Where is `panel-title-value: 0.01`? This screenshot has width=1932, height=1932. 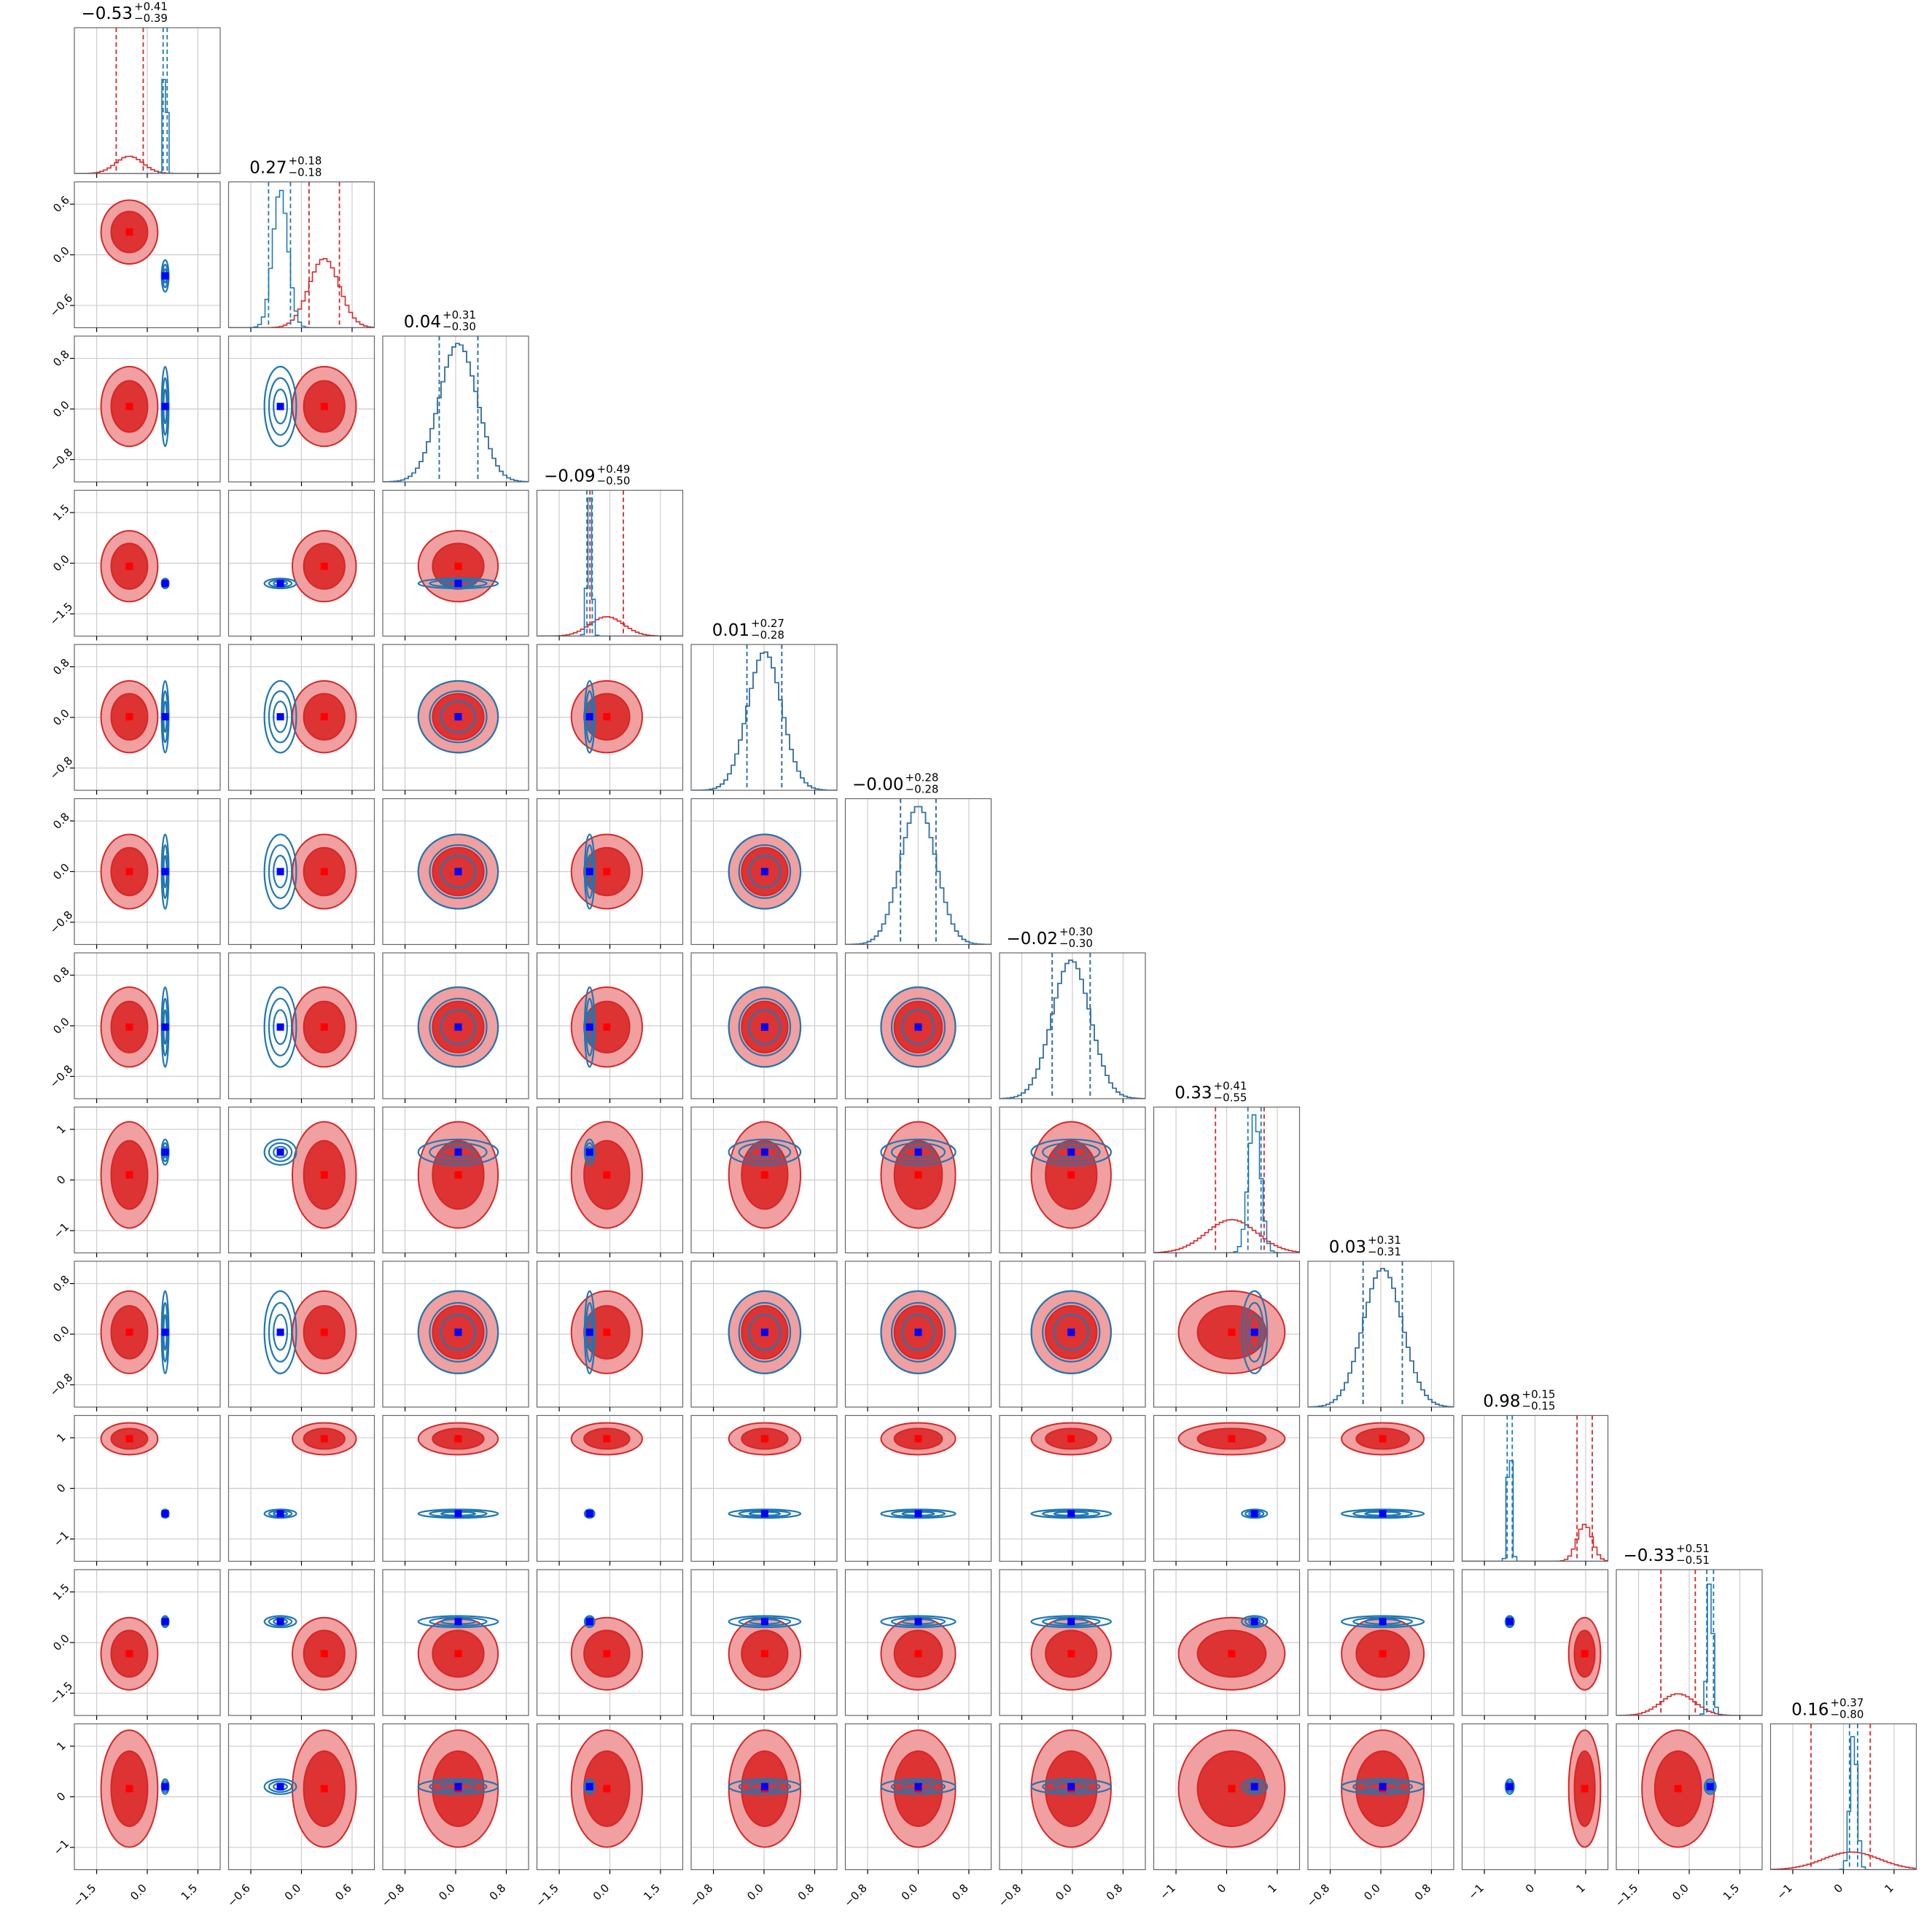
panel-title-value: 0.01 is located at coordinates (730, 630).